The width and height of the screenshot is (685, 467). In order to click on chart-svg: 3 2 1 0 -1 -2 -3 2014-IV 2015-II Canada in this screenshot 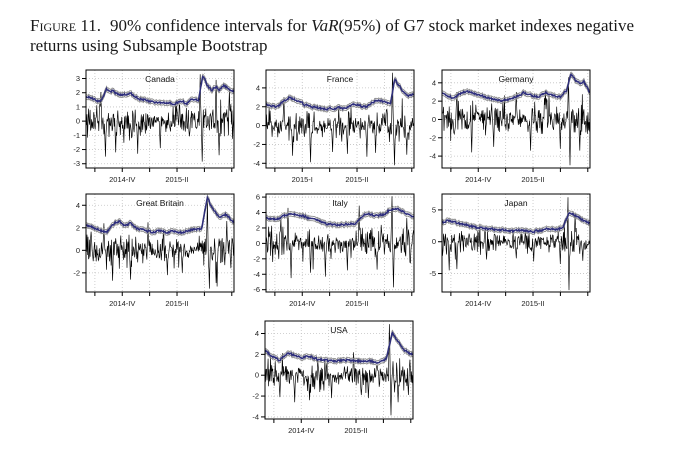, I will do `click(154, 126)`.